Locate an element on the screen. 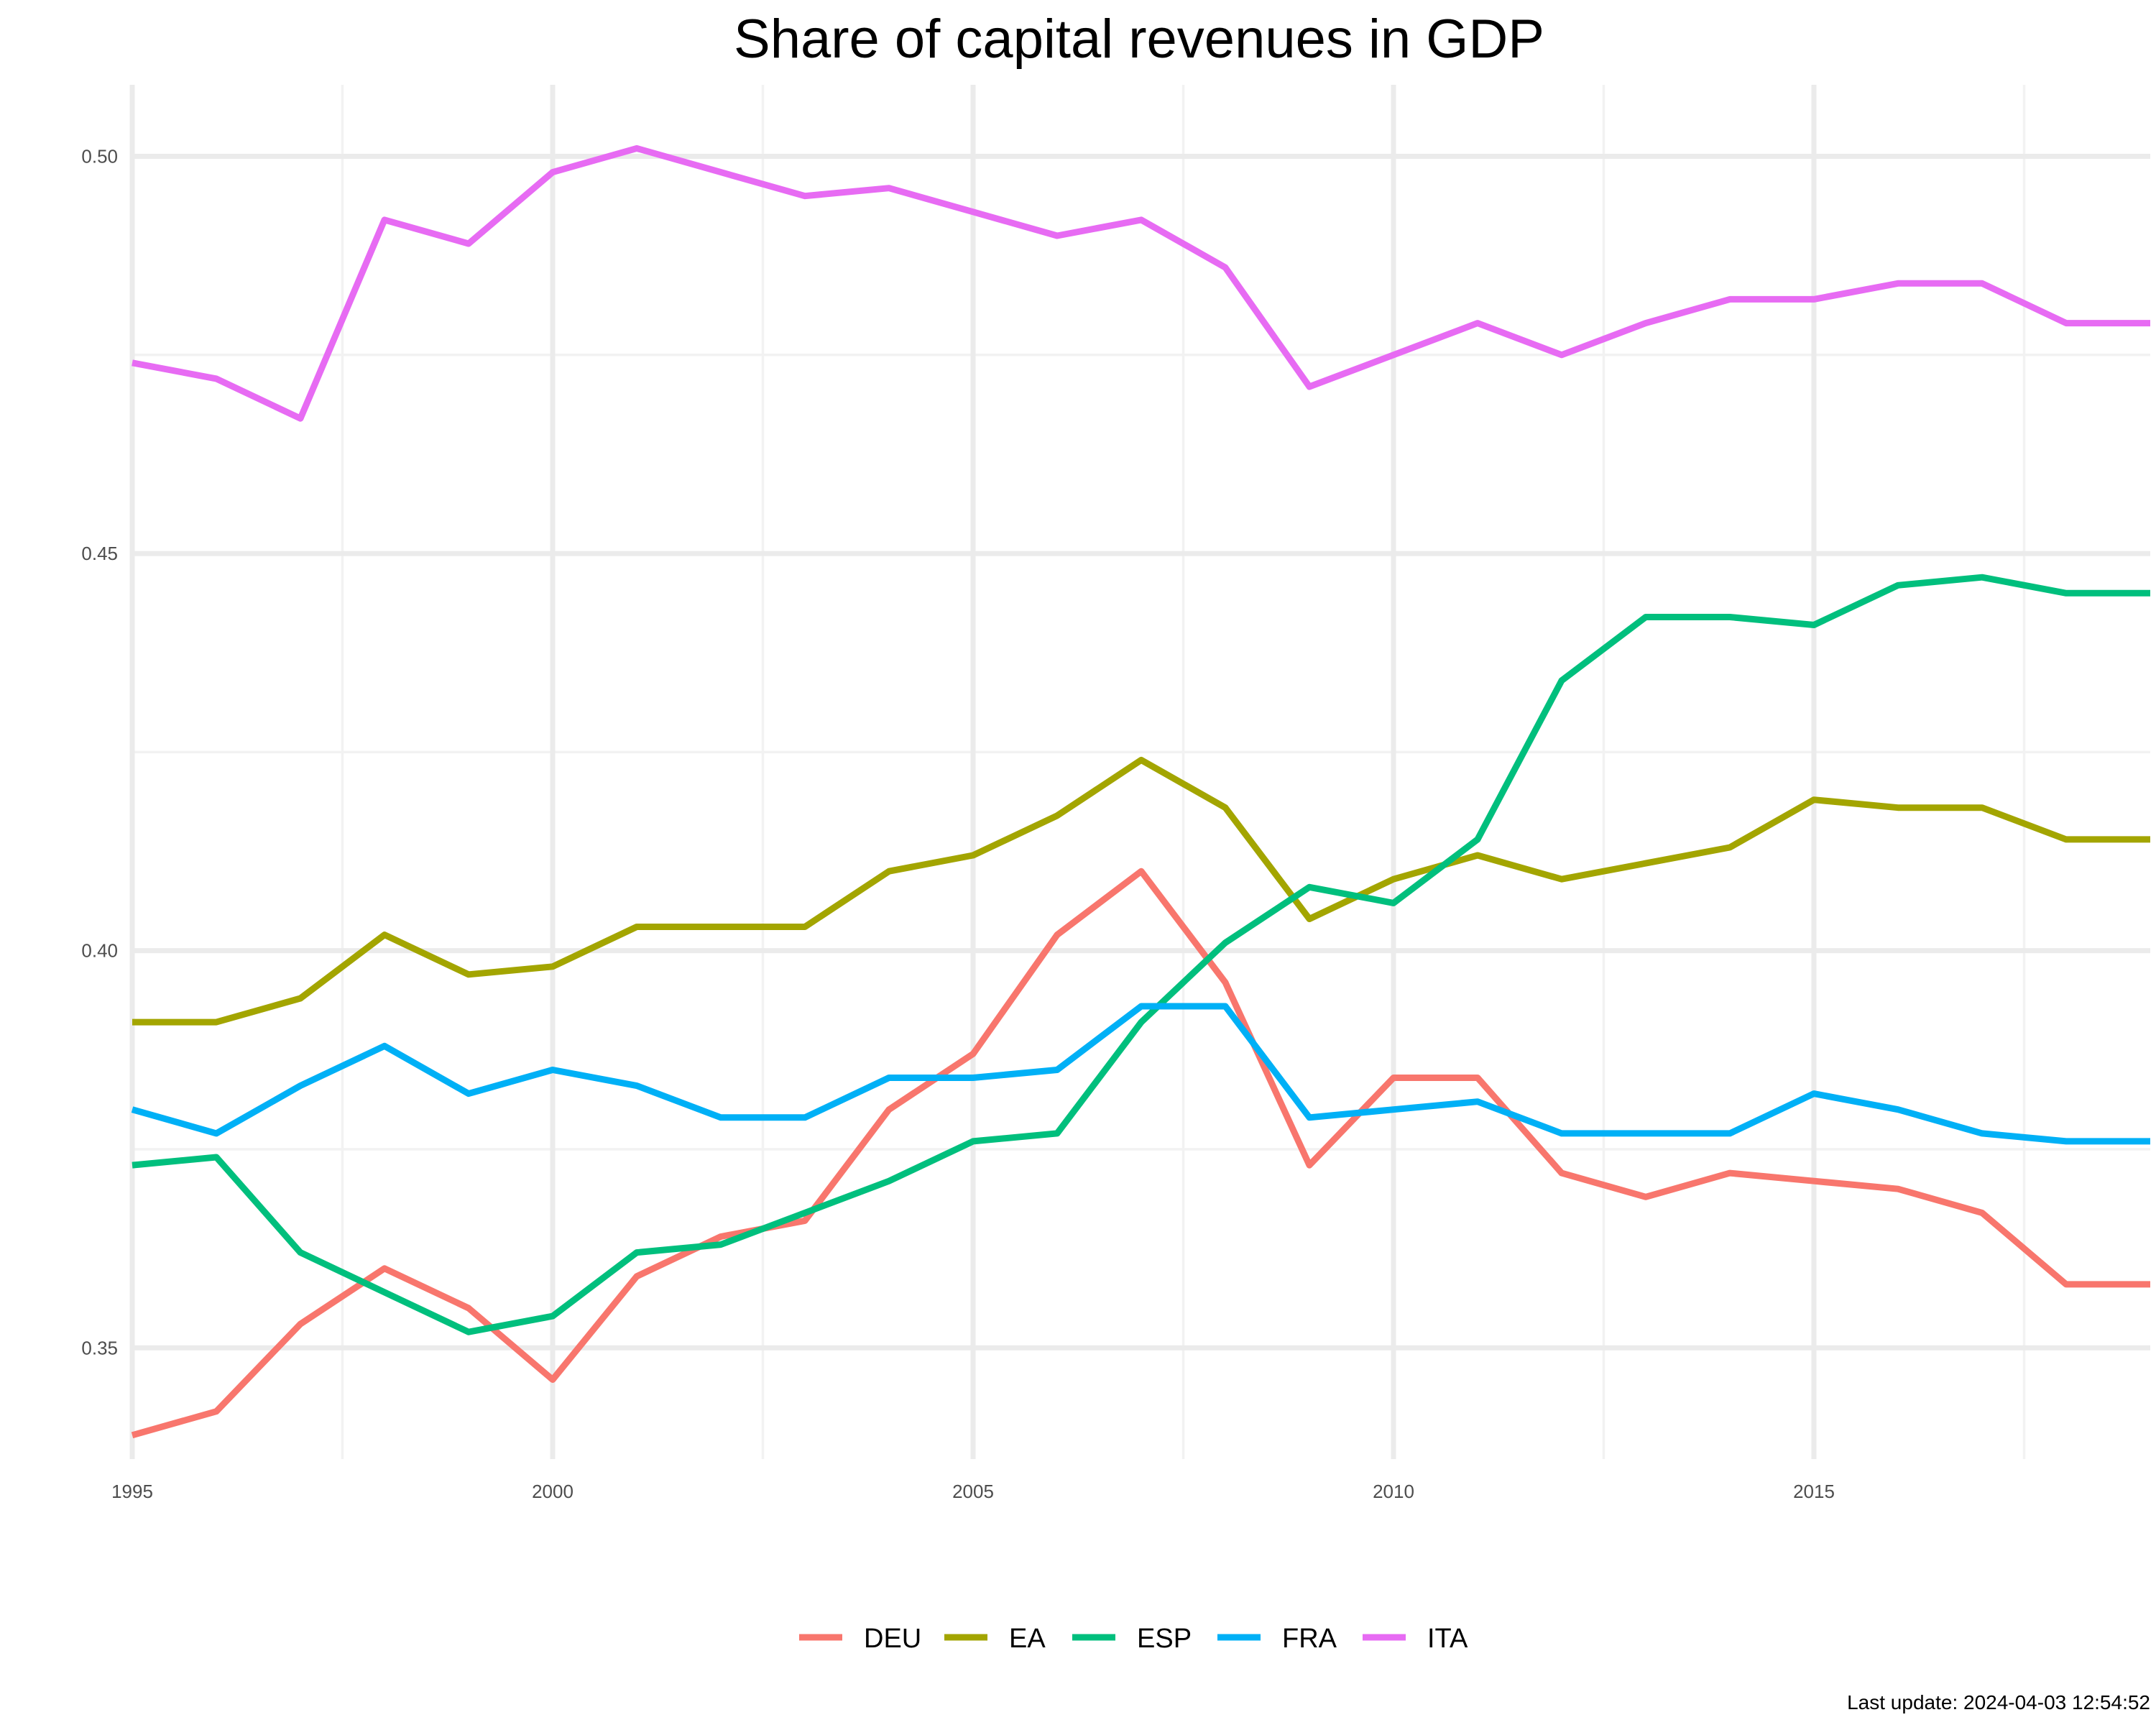  legend-label: EA is located at coordinates (1027, 1639).